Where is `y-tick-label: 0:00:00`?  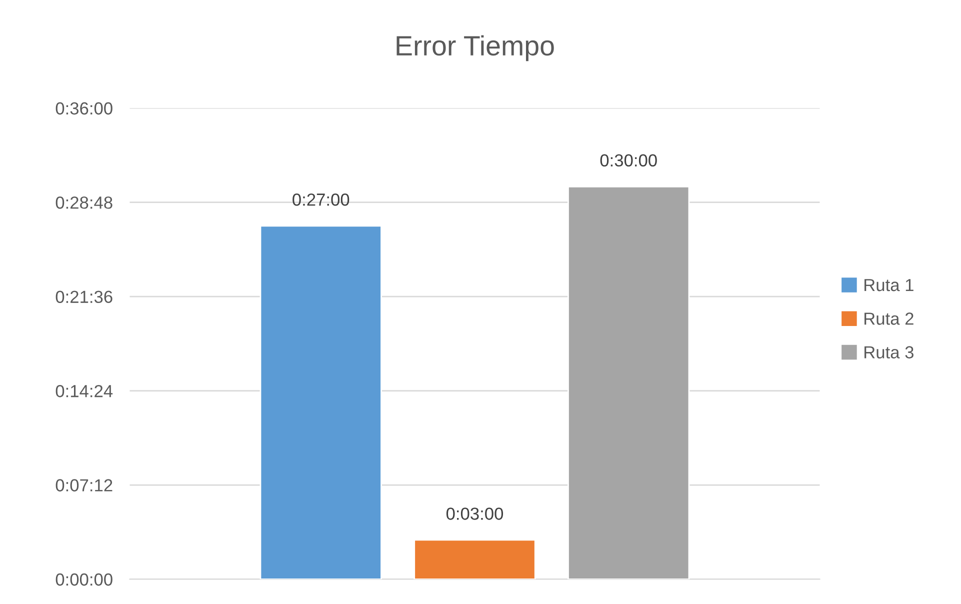
y-tick-label: 0:00:00 is located at coordinates (84, 579).